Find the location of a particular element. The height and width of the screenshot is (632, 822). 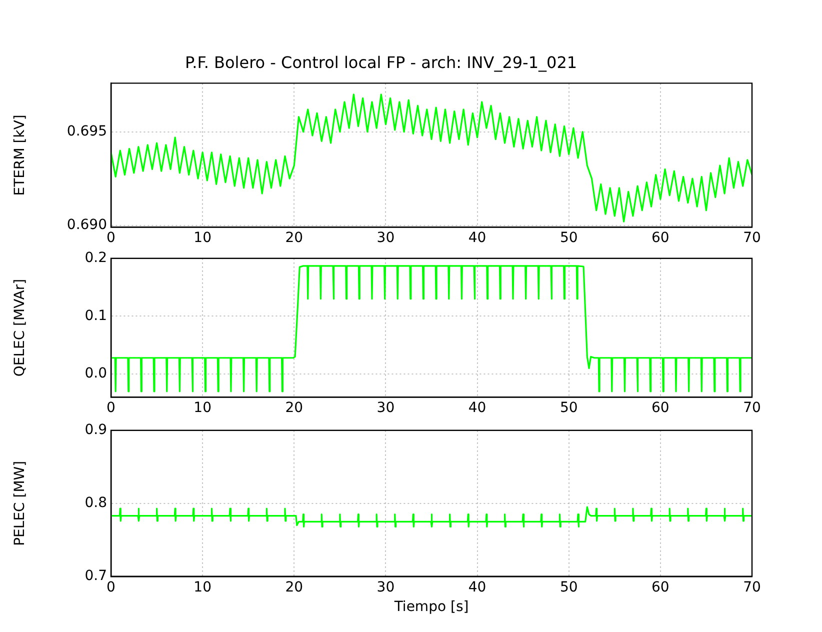

y-axis-title: PELEC [MW] is located at coordinates (20, 503).